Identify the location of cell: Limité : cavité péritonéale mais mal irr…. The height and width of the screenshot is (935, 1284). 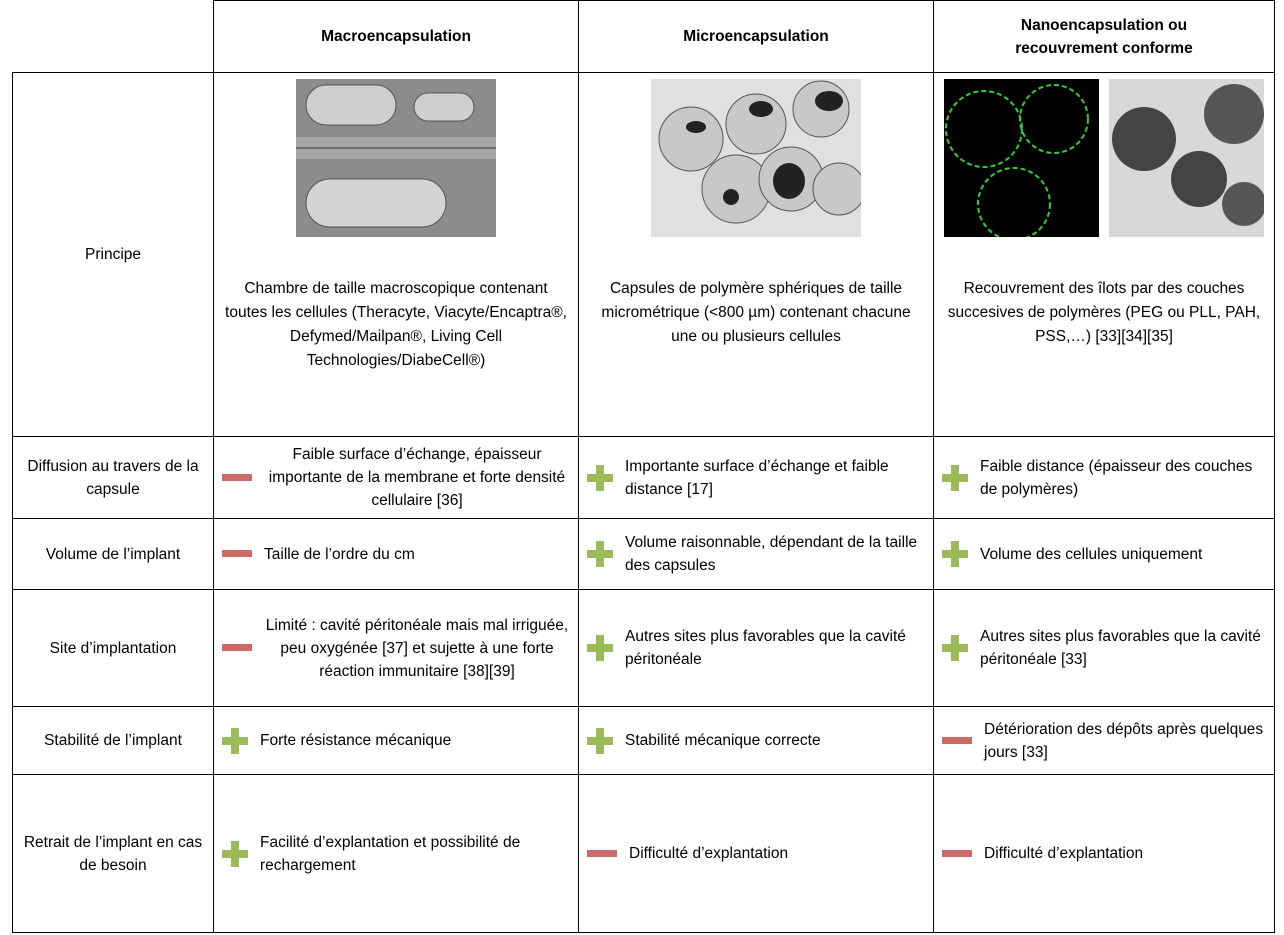
(396, 648).